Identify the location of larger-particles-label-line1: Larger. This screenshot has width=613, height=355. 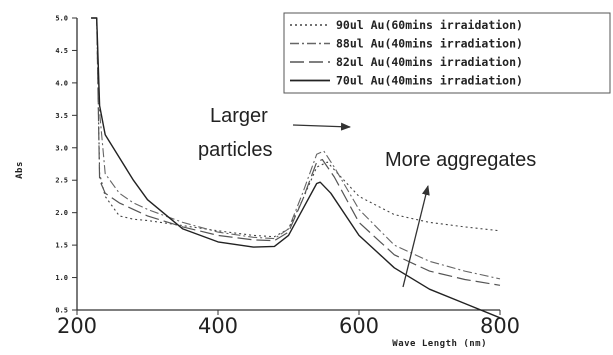
(239, 116).